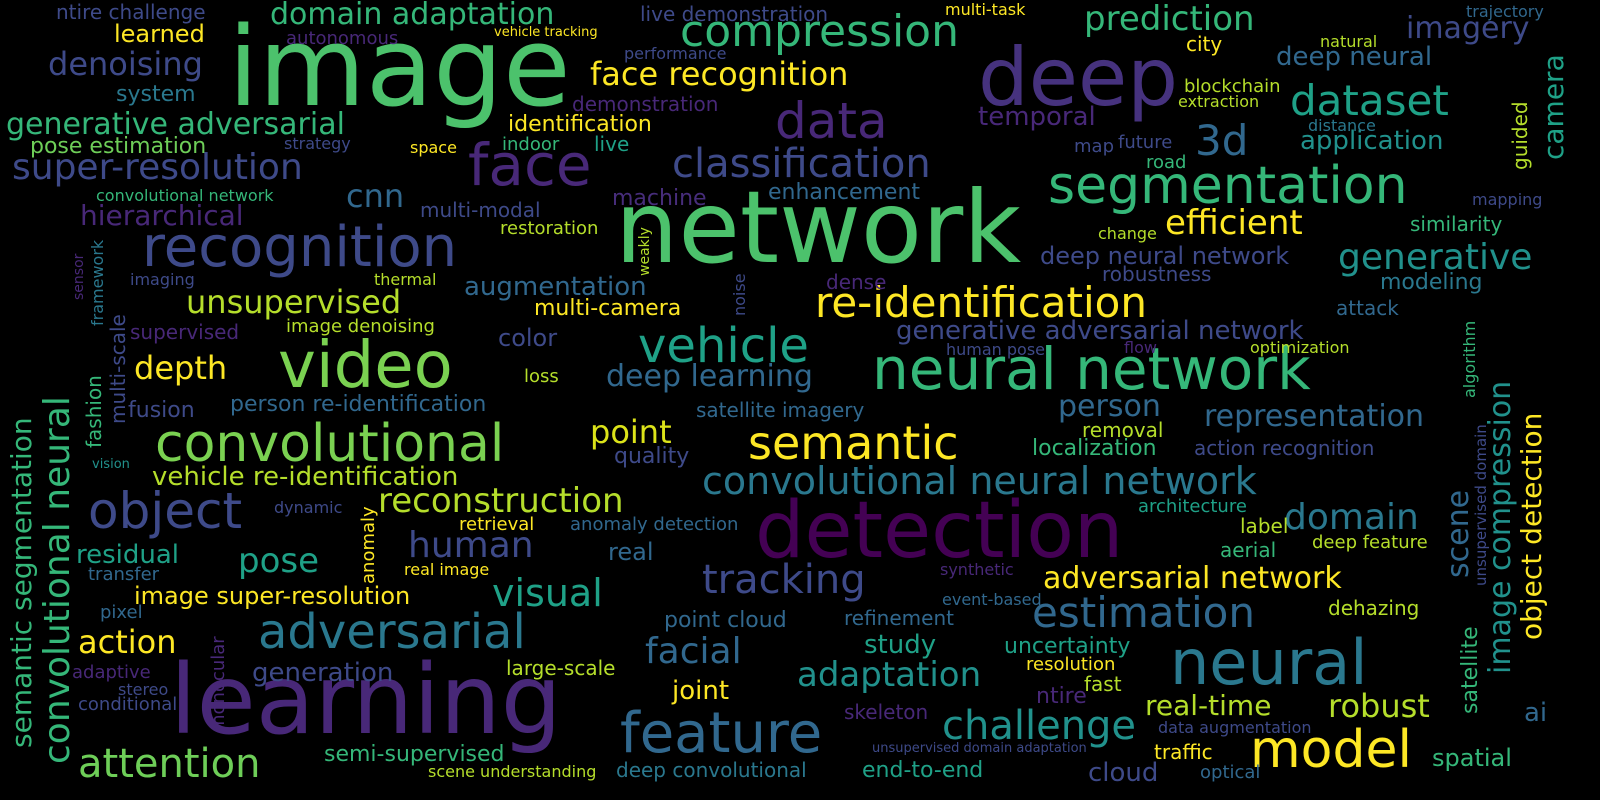  What do you see at coordinates (1536, 713) in the screenshot?
I see `word-ai: ai` at bounding box center [1536, 713].